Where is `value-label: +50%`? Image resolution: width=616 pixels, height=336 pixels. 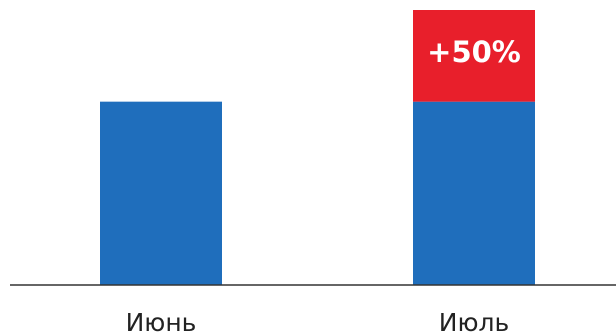
value-label: +50% is located at coordinates (474, 52).